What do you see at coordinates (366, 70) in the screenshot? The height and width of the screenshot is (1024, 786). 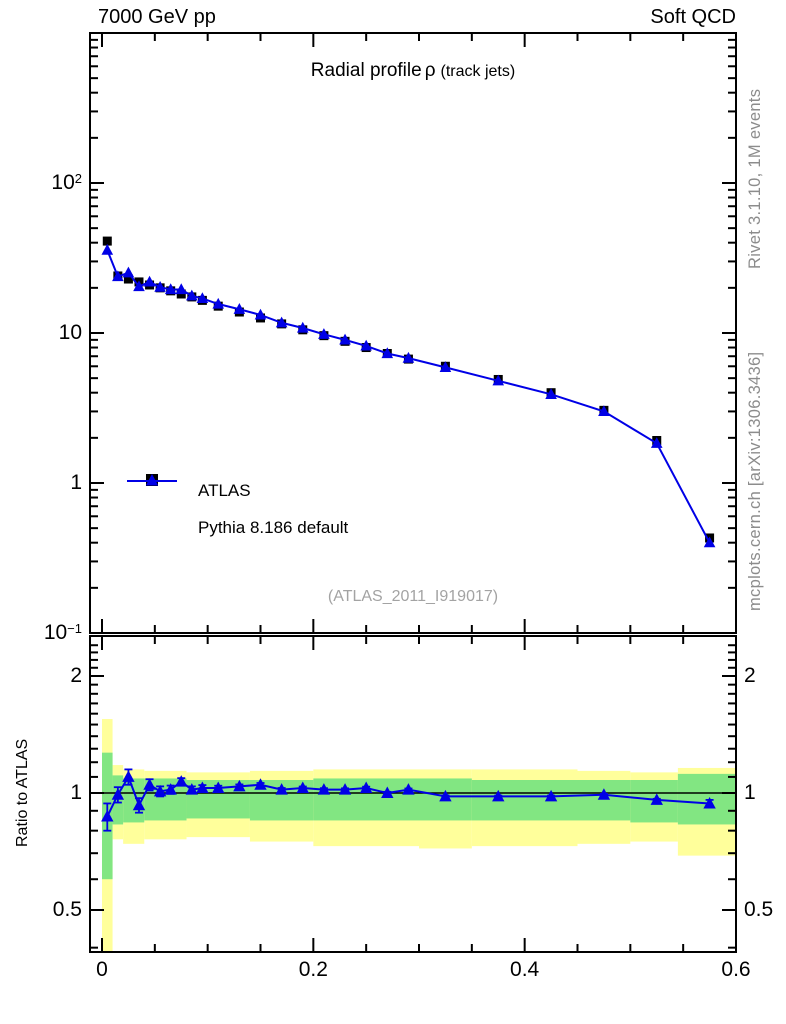 I see `plot-title-text: Radial profile` at bounding box center [366, 70].